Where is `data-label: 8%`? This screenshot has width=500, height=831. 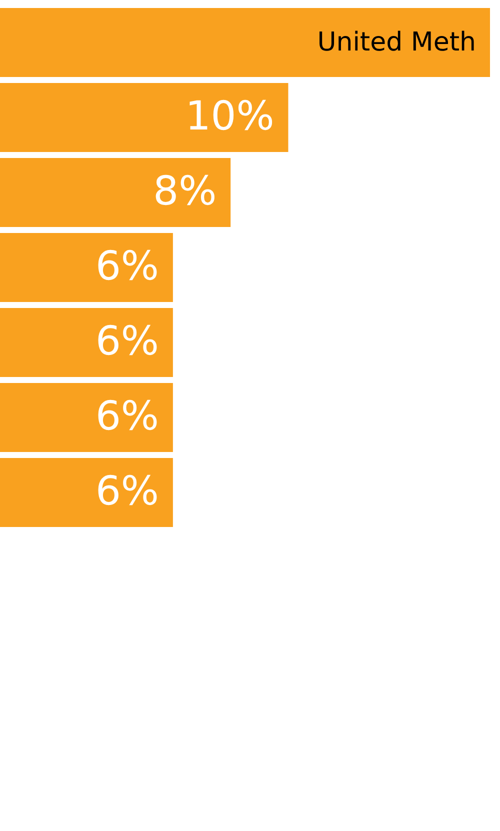
data-label: 8% is located at coordinates (185, 191).